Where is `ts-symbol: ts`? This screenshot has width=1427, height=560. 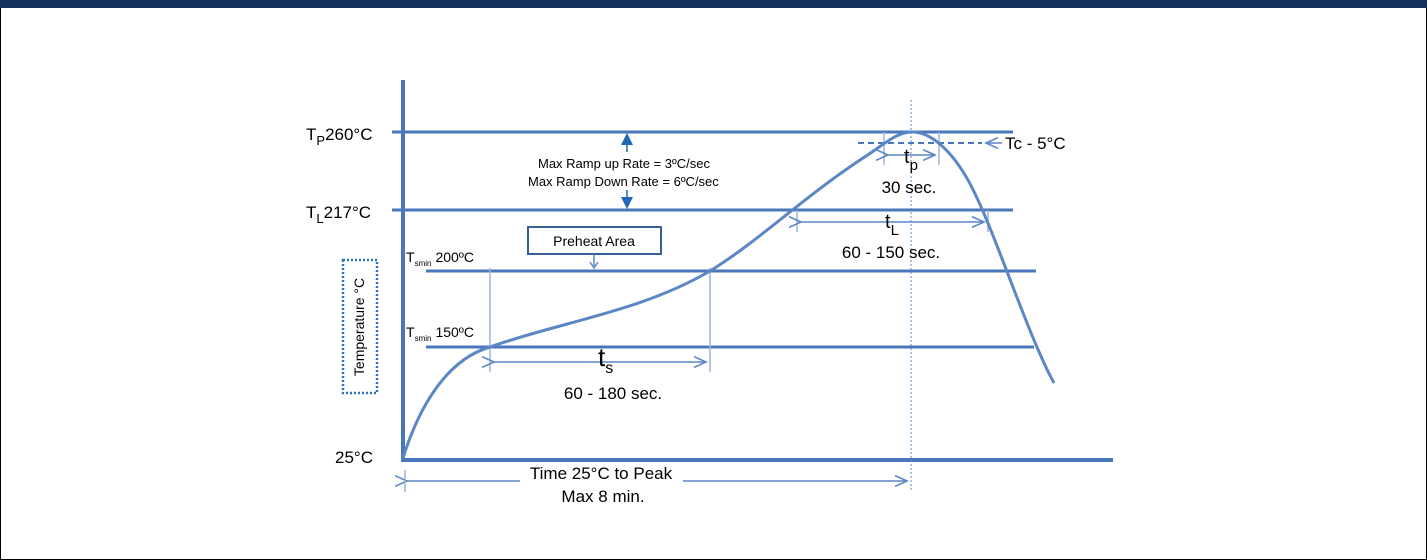
ts-symbol: ts is located at coordinates (605, 359).